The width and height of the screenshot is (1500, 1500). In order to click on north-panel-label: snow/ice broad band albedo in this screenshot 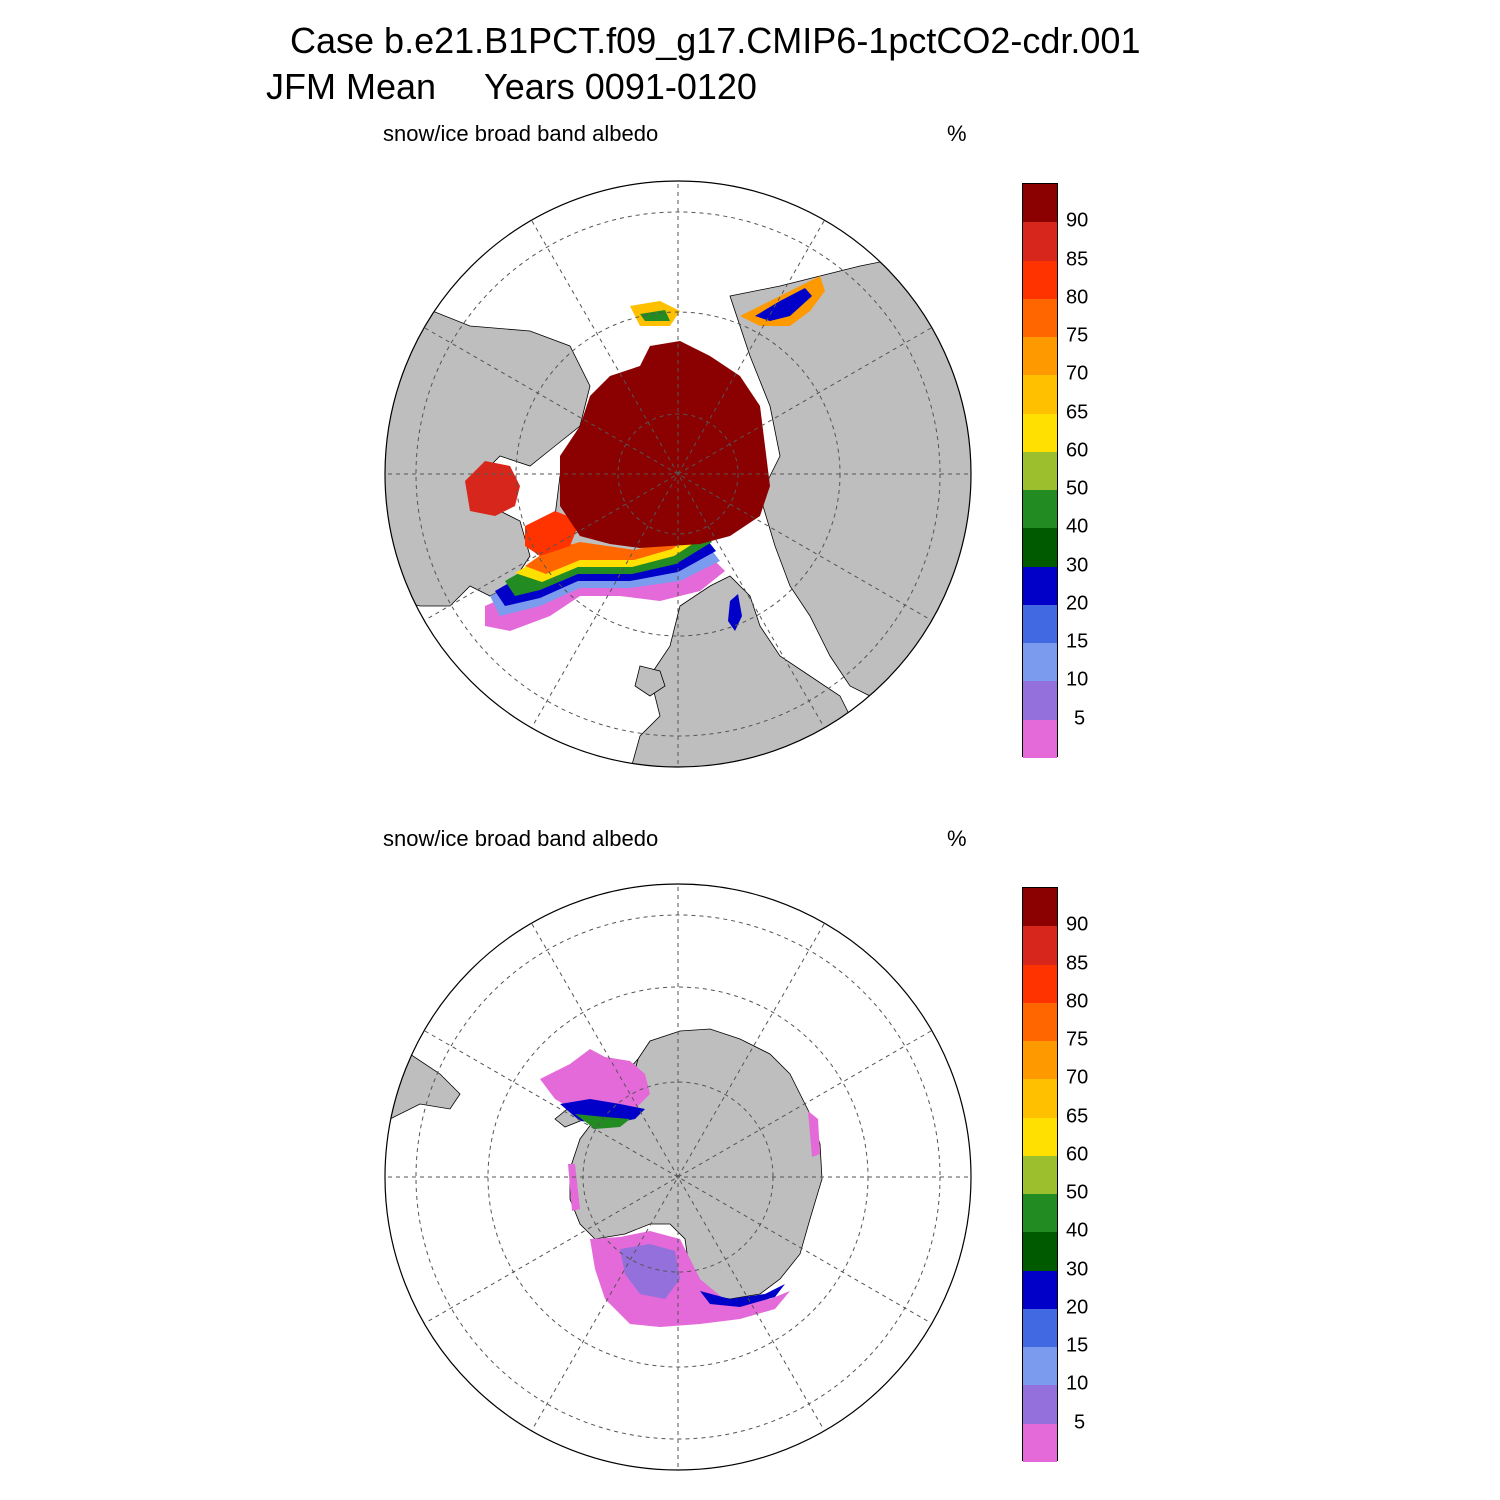, I will do `click(521, 133)`.